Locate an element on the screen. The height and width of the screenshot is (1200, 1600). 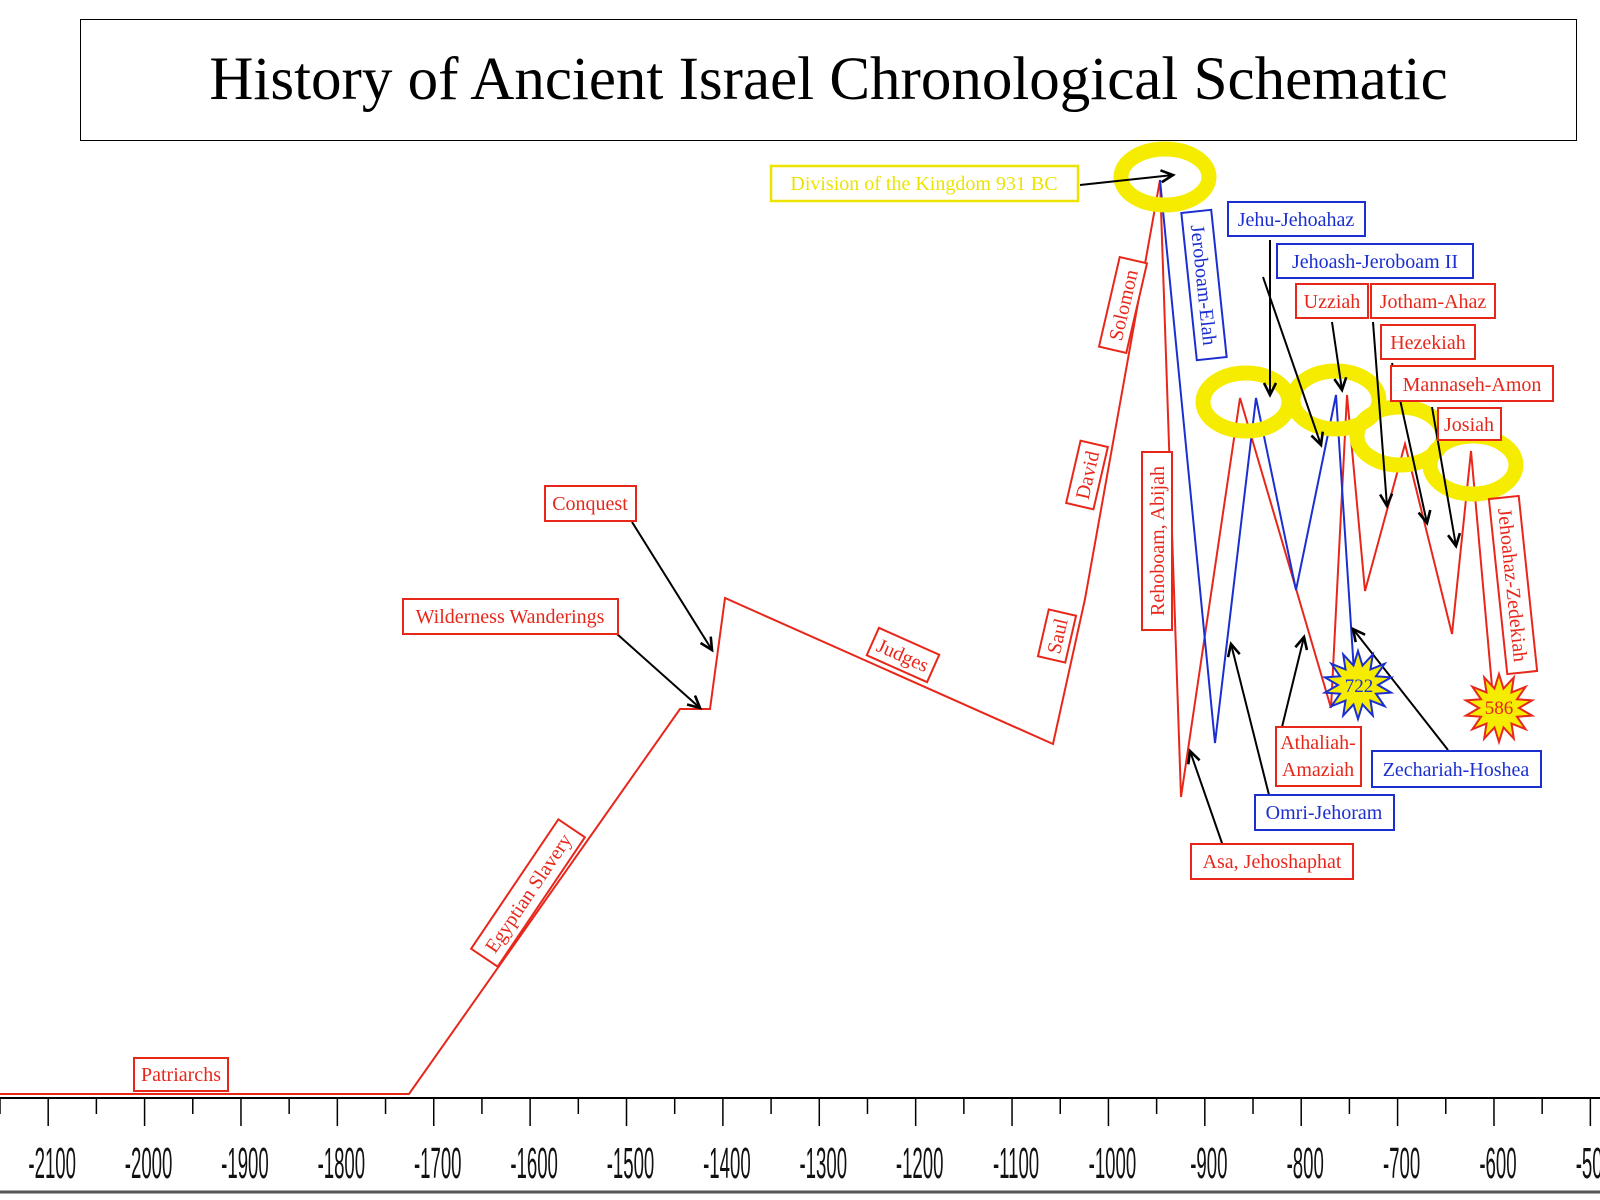
tick-label: -2000 is located at coordinates (149, 1164).